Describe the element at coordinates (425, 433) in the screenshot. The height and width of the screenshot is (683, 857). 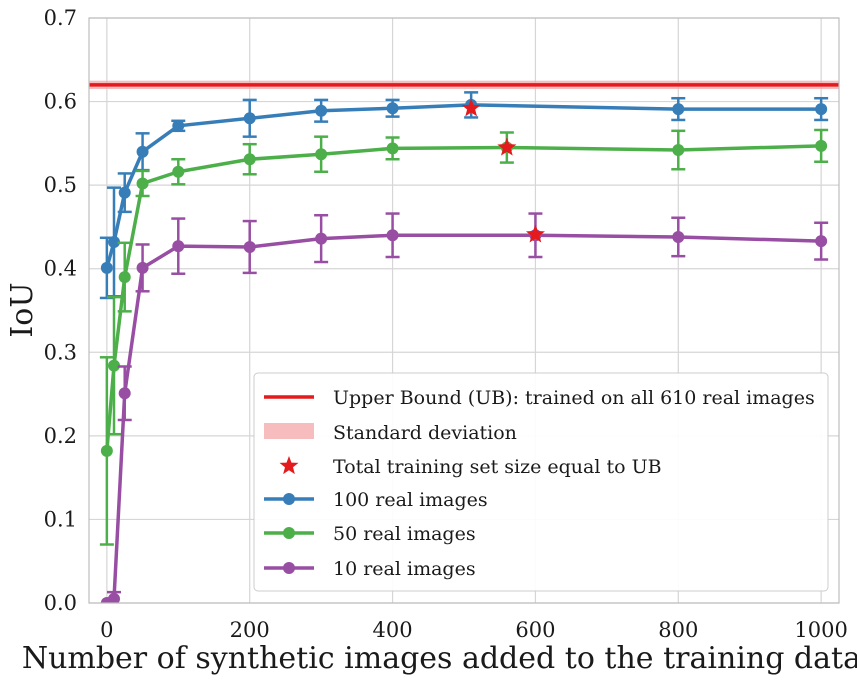
I see `legend-label-std-band: Standard deviation` at that location.